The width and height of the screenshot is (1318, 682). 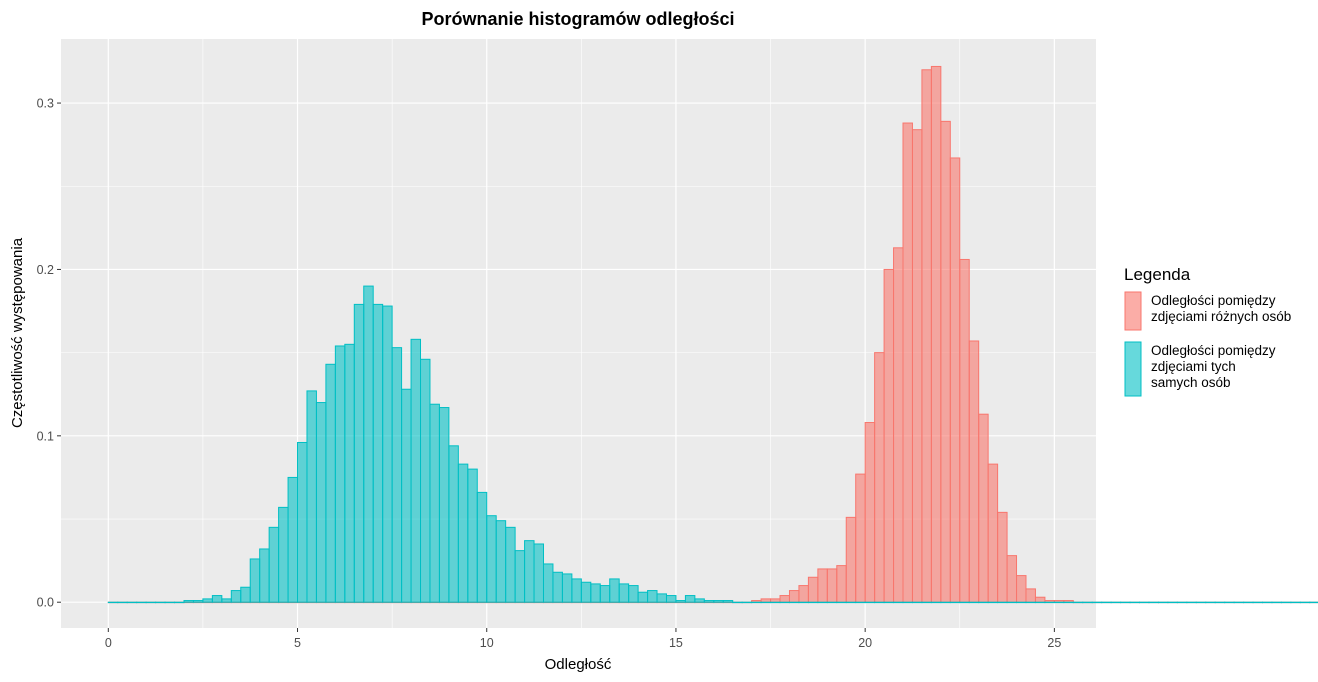 I want to click on x-axis-title: Odległość, so click(x=578, y=664).